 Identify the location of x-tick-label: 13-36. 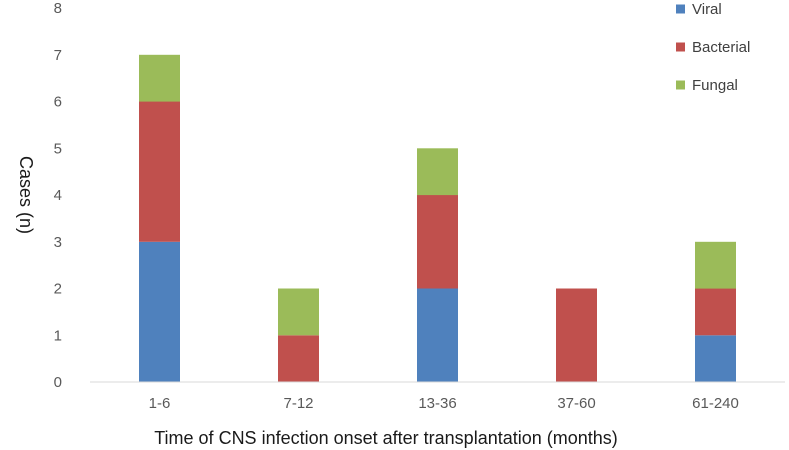
(437, 403).